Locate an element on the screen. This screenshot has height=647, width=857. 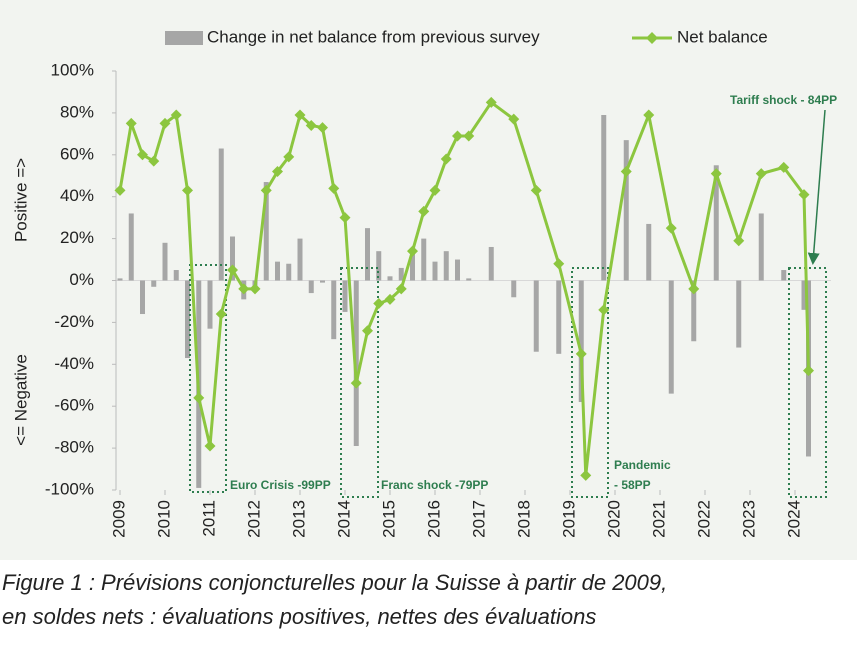
x-tick-label: 2015 is located at coordinates (388, 519).